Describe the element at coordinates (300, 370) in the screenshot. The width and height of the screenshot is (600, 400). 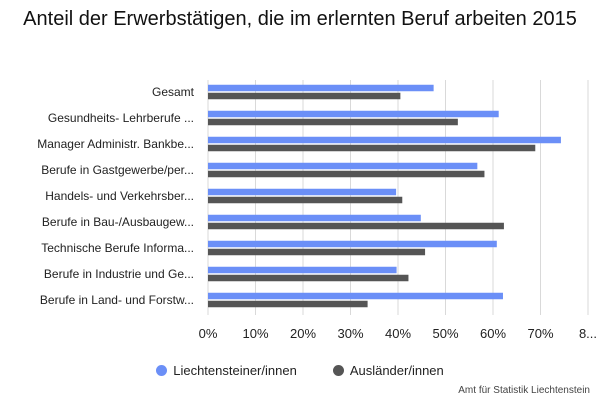
I see `legend: Liechtensteiner/innen Ausländer/innen` at that location.